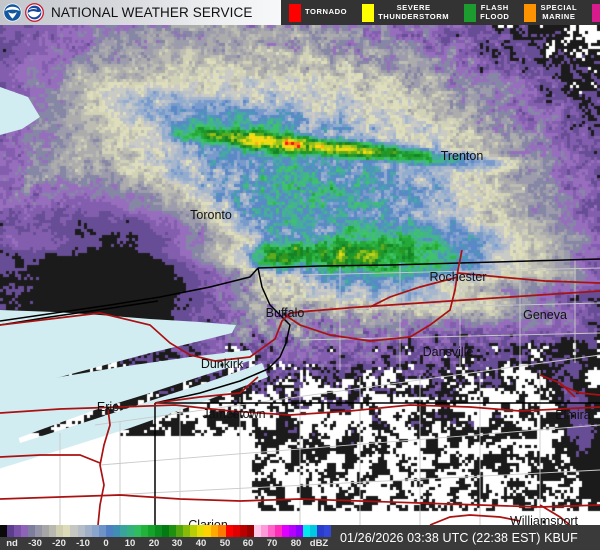 The height and width of the screenshot is (550, 600). What do you see at coordinates (319, 543) in the screenshot?
I see `dbz-tick-label: dBZ` at bounding box center [319, 543].